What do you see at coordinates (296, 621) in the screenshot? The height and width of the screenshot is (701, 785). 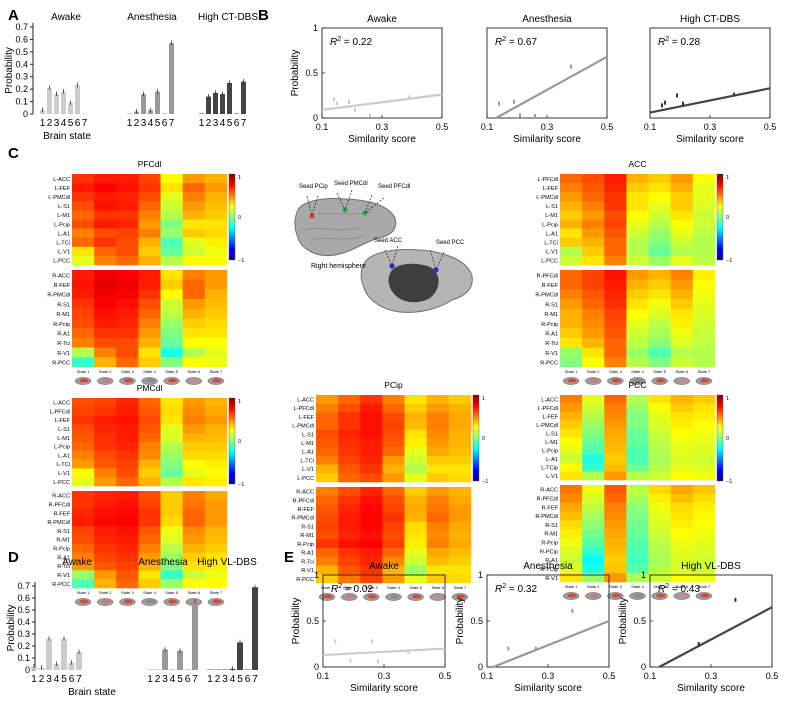 I see `y-axis-label: Probability` at bounding box center [296, 621].